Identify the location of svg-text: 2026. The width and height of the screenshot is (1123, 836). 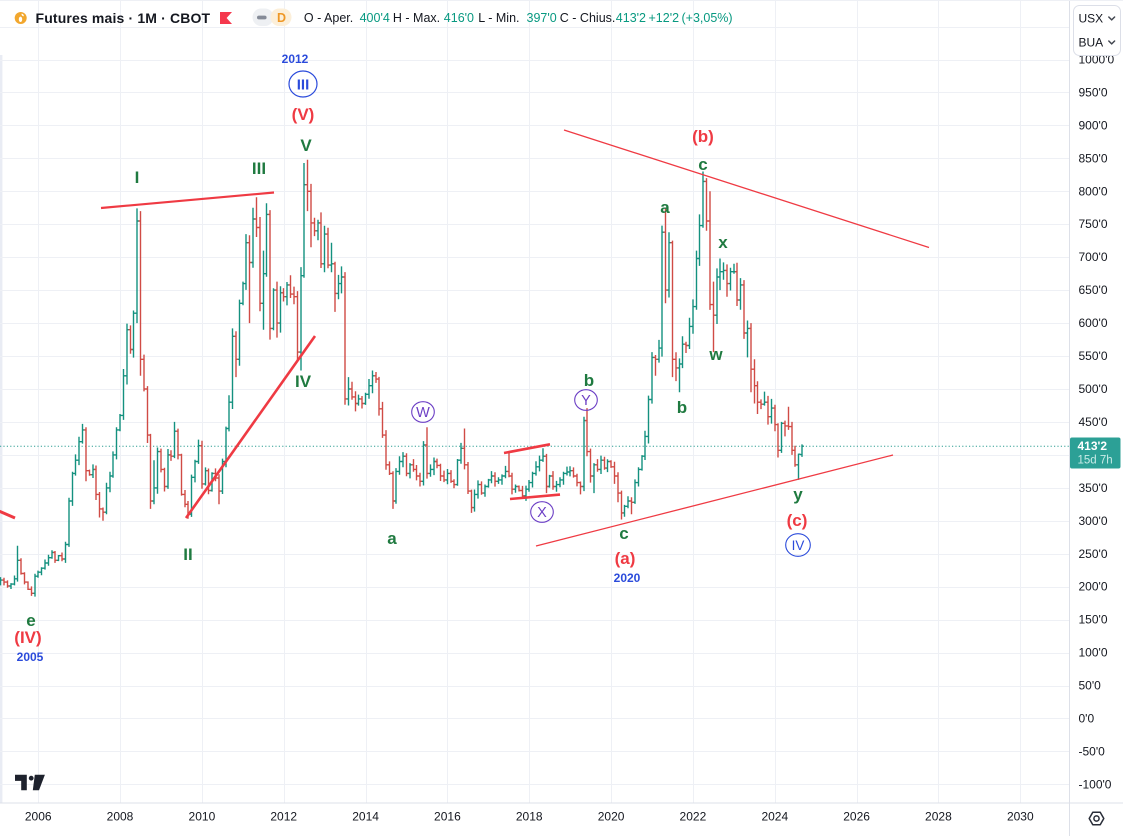
(856, 817).